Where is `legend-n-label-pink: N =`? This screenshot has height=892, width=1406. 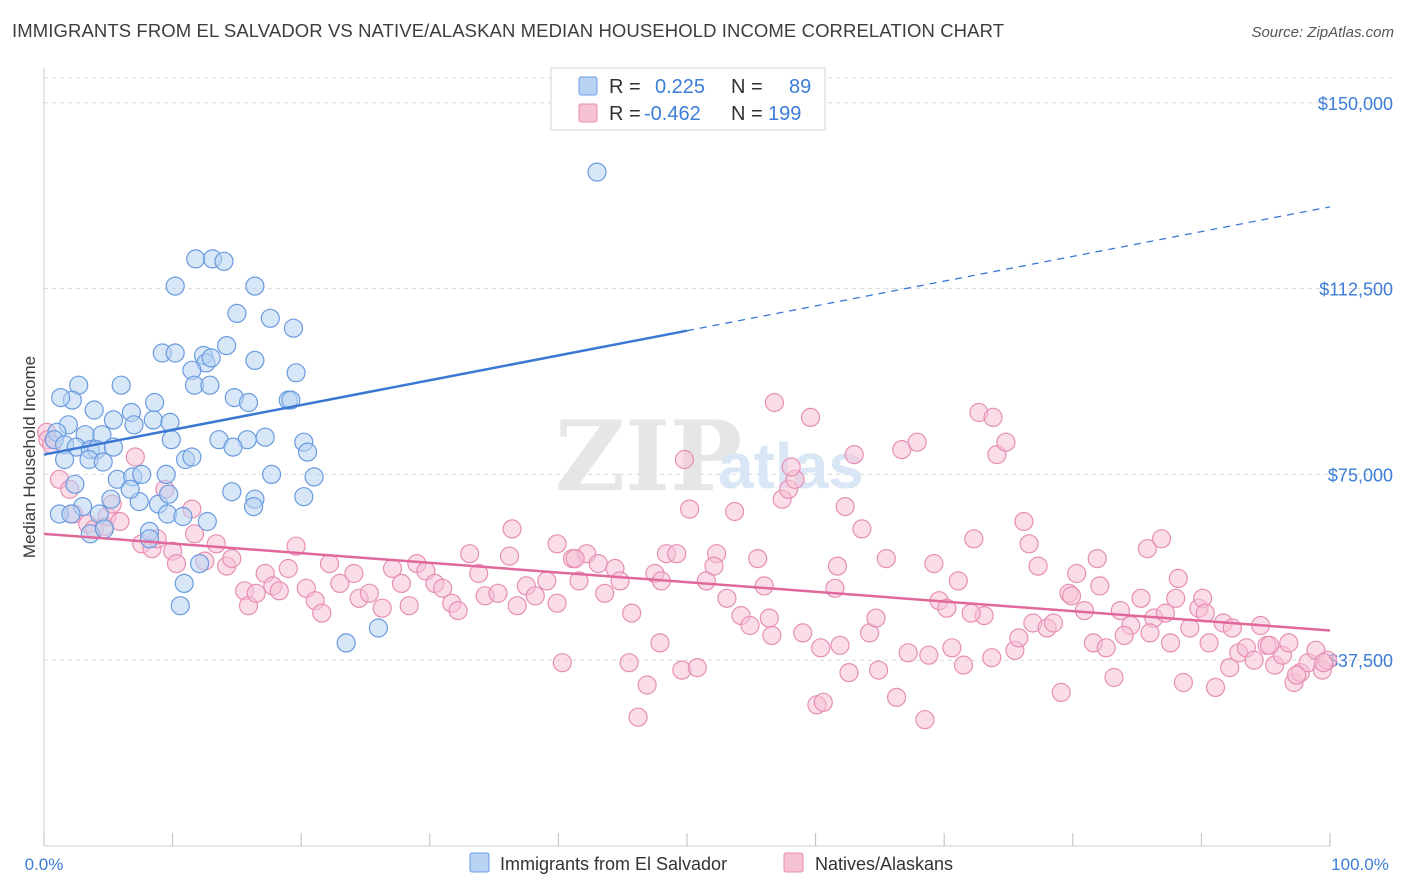
legend-n-label-pink: N = is located at coordinates (747, 114).